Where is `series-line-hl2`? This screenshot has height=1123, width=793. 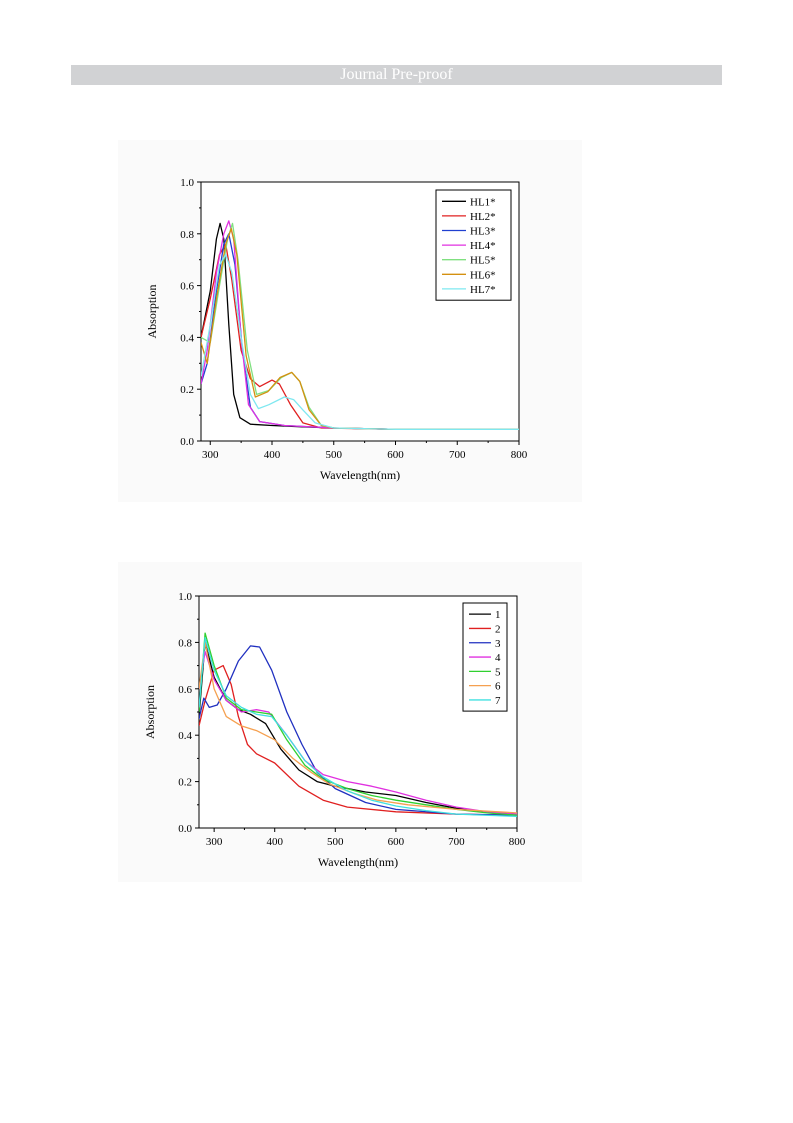
series-line-hl2 is located at coordinates (360, 336).